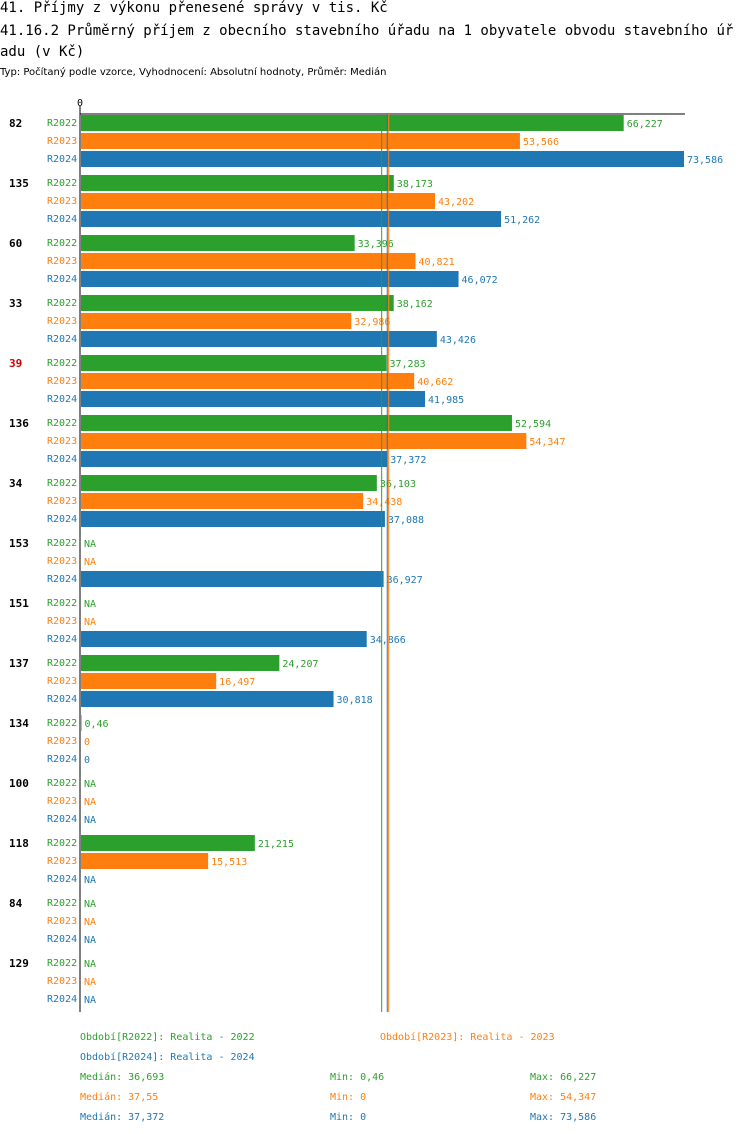 The width and height of the screenshot is (750, 1134). I want to click on series-label-135-r2024: R2024, so click(62, 219).